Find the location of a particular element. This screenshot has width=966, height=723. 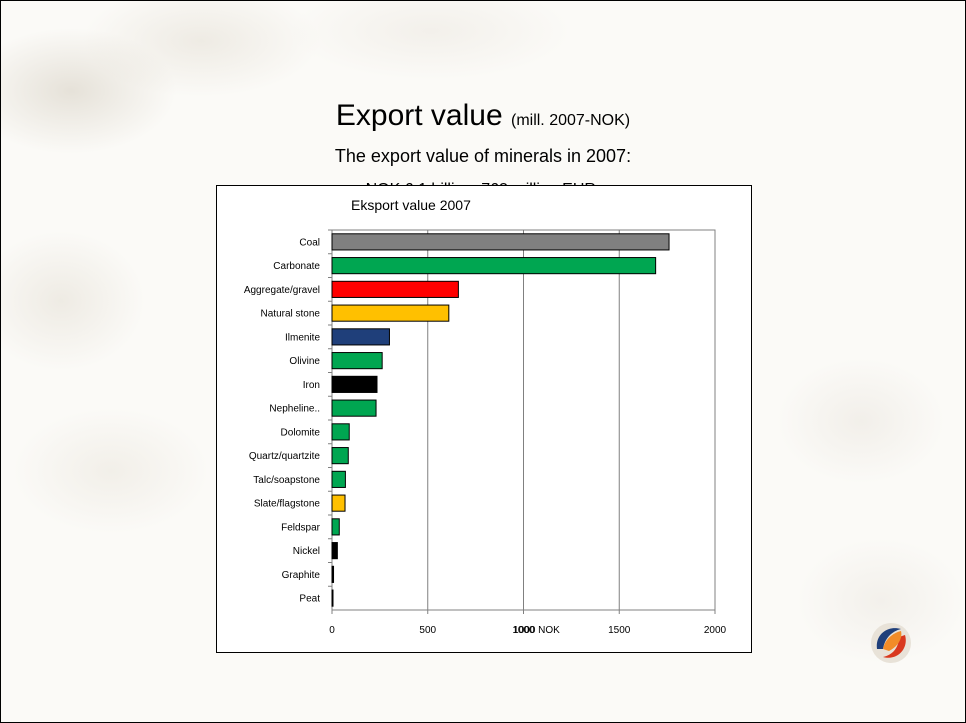

category-label: Feldspar is located at coordinates (301, 527).